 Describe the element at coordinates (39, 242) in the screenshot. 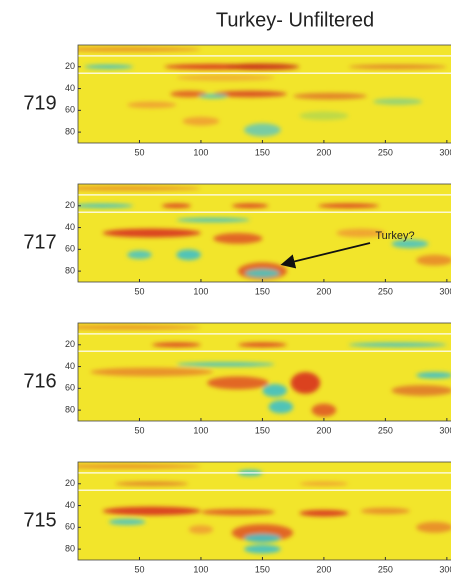

I see `panel-label: 717` at that location.